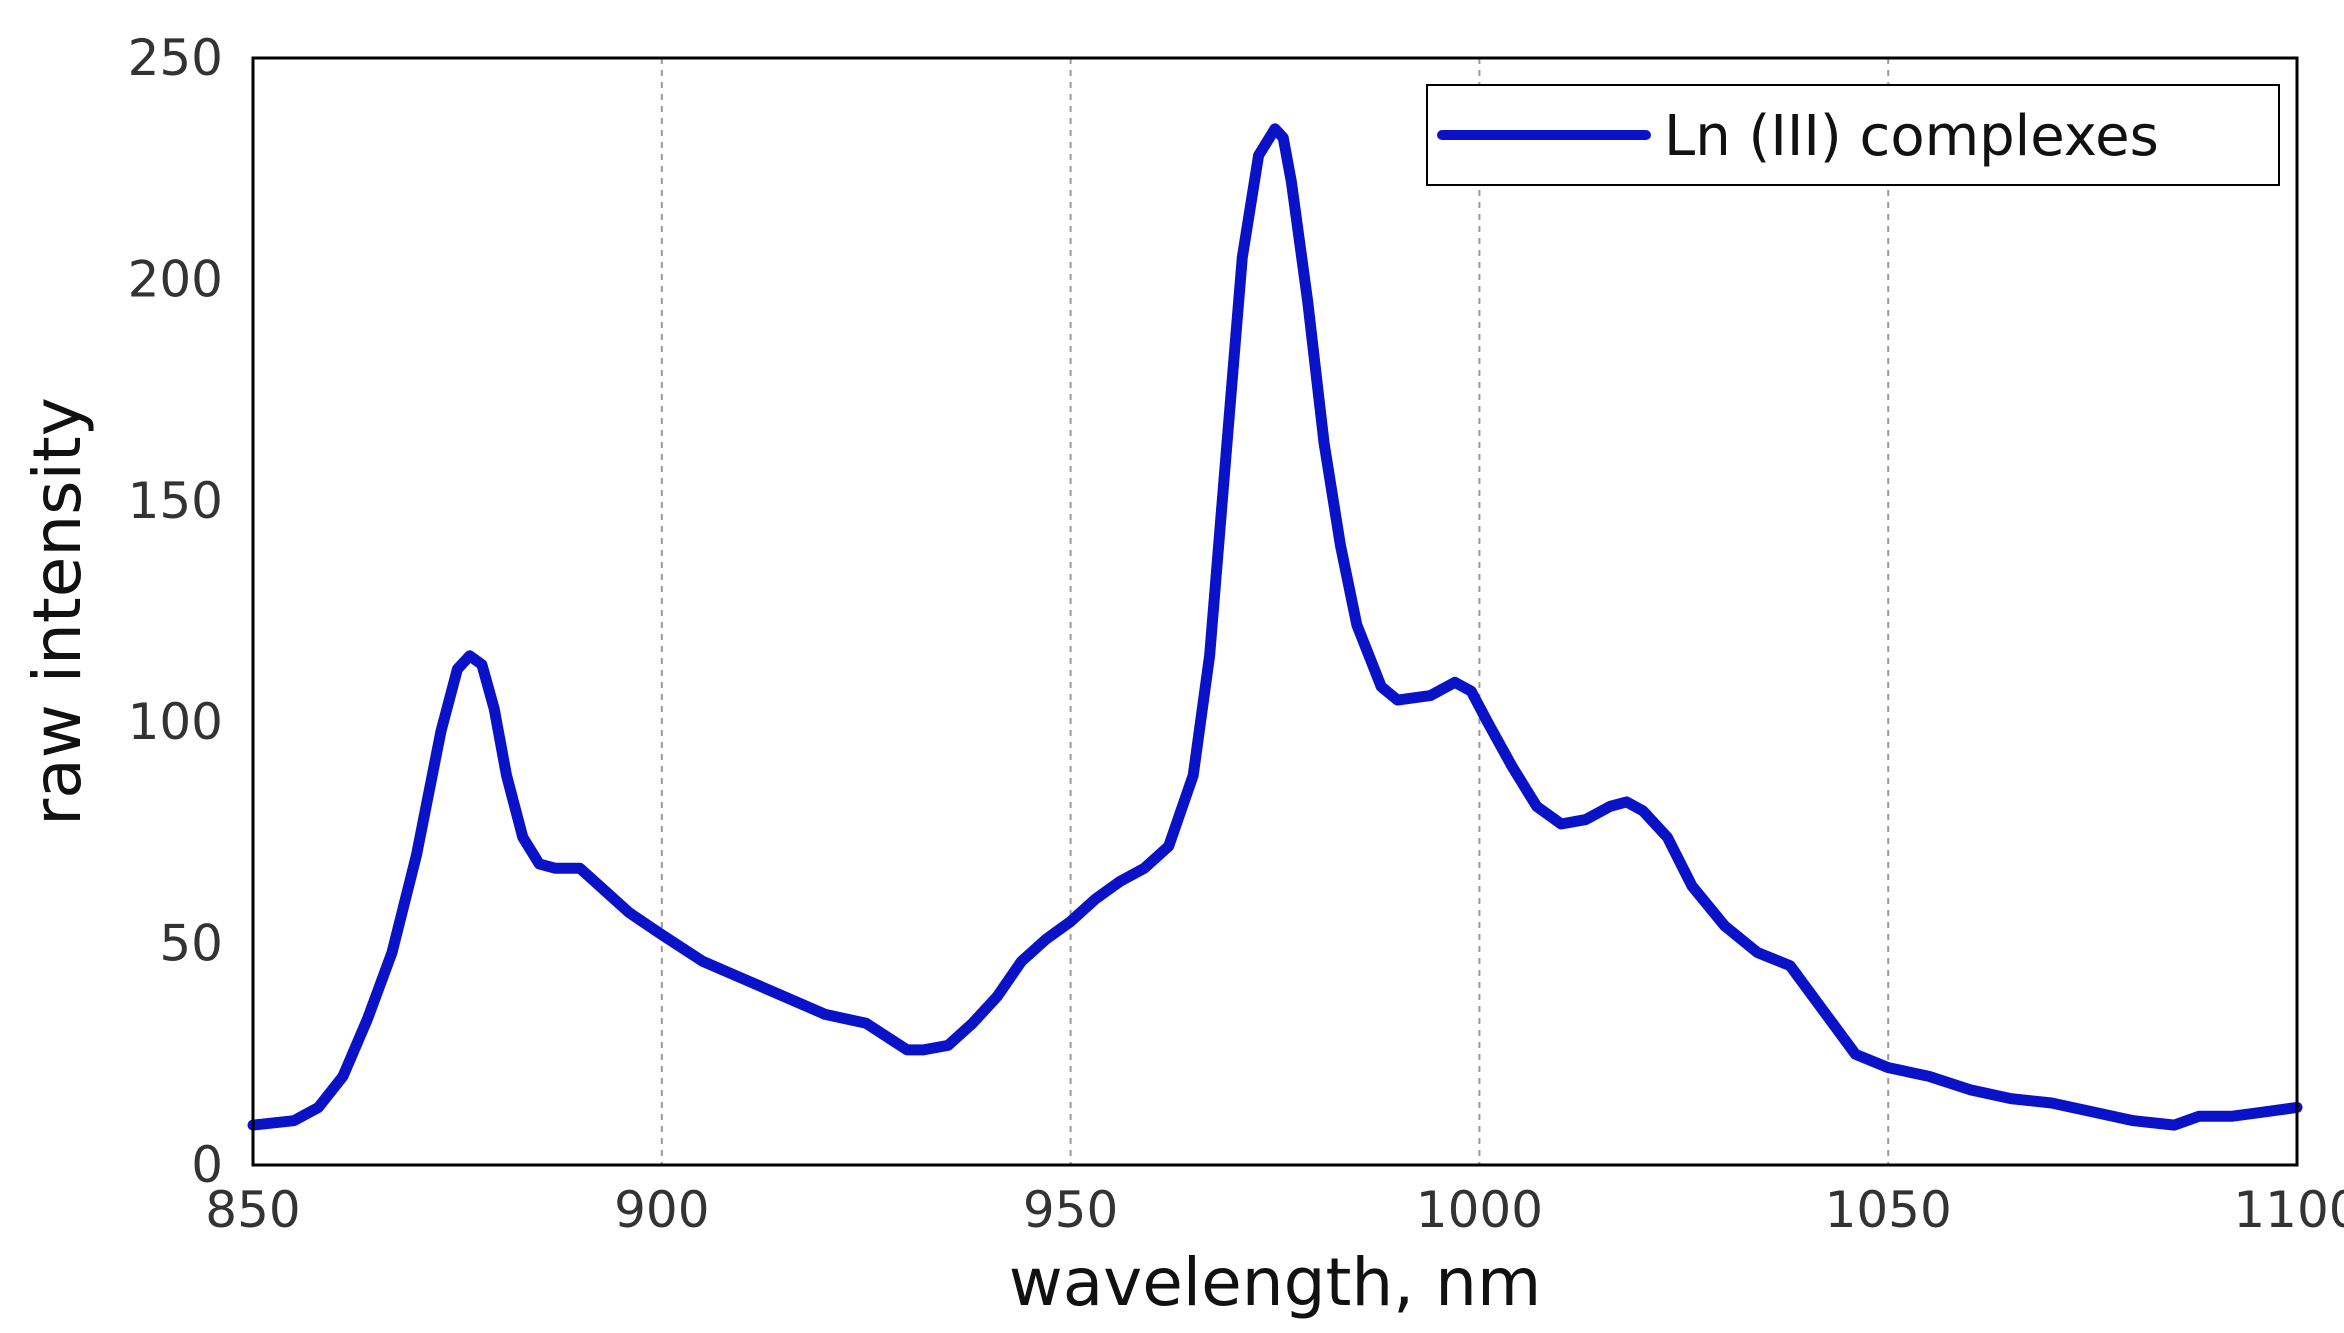 The image size is (2344, 1333). What do you see at coordinates (1888, 1210) in the screenshot?
I see `x-tick-label: 1050` at bounding box center [1888, 1210].